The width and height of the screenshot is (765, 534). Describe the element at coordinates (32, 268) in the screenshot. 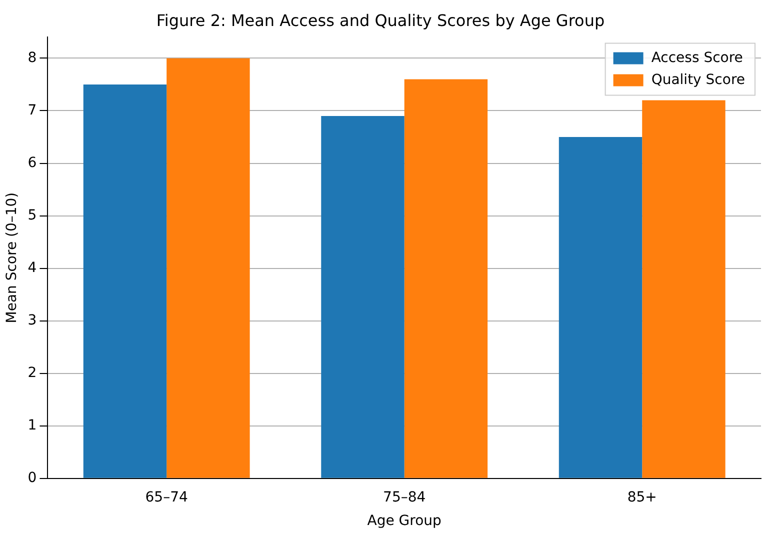

I see `y-tick-label: 4` at that location.